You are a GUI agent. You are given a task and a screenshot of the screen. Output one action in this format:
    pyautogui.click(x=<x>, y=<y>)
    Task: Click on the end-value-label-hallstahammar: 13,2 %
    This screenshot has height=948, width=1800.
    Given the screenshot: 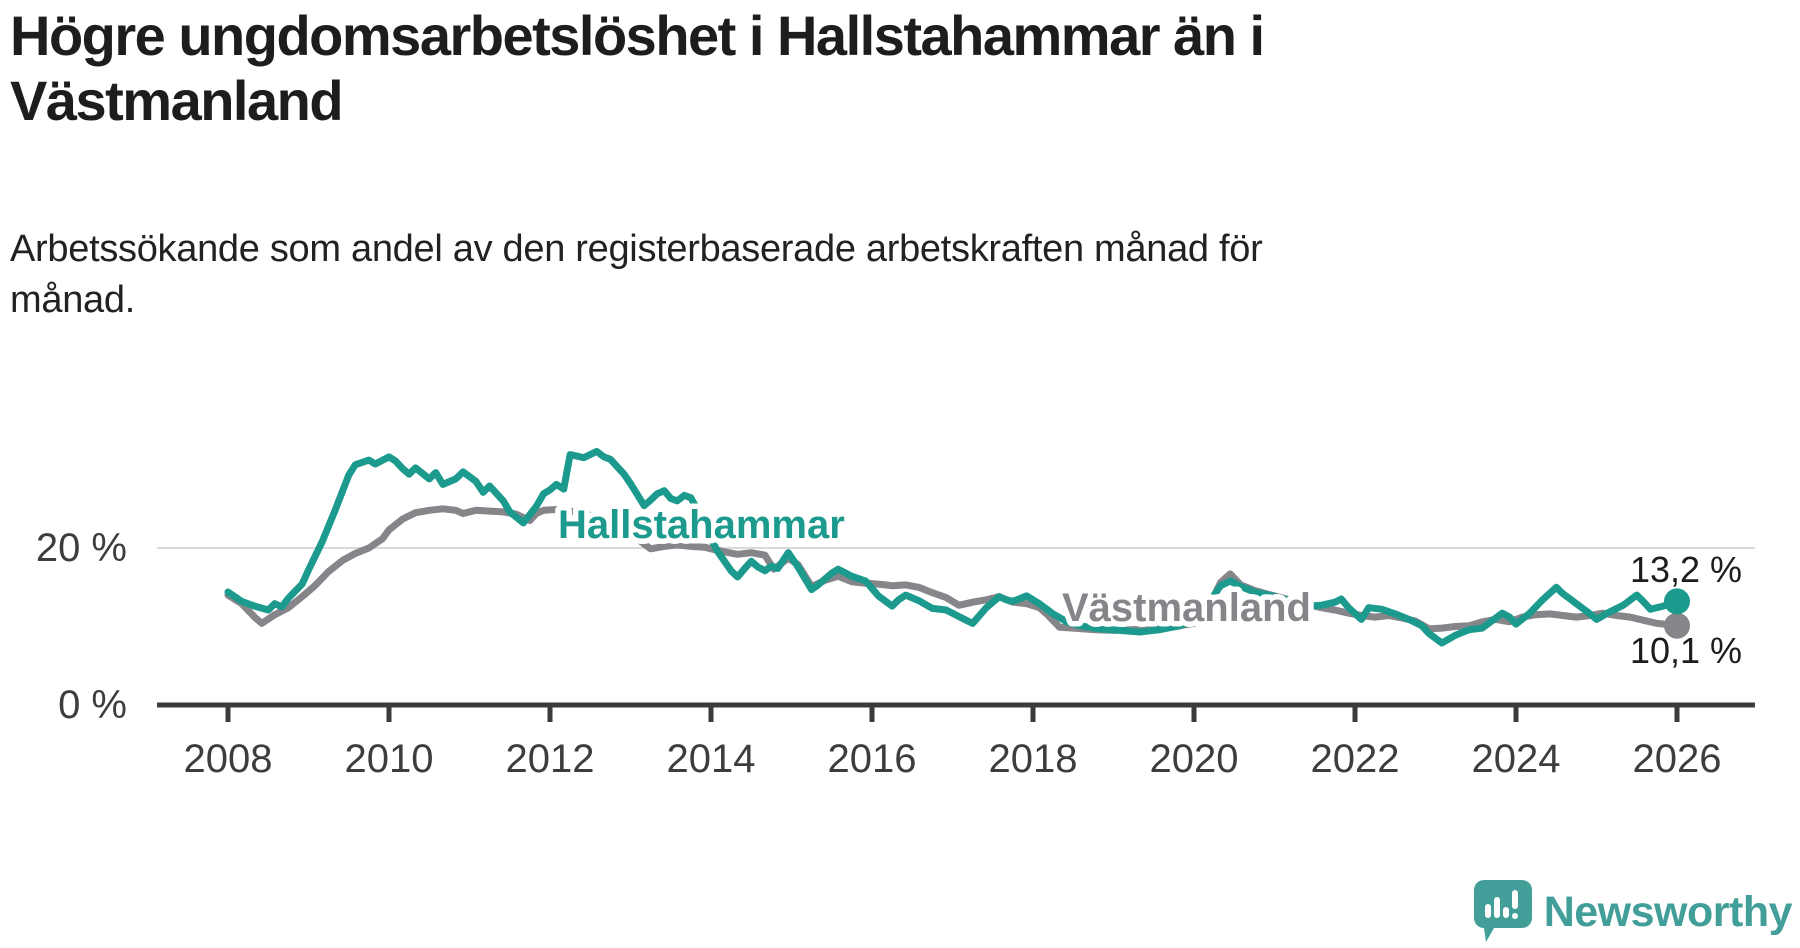 What is the action you would take?
    pyautogui.click(x=1686, y=569)
    